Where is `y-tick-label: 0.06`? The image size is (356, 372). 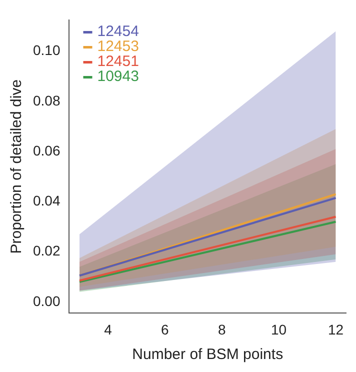 y-tick-label: 0.06 is located at coordinates (46, 150).